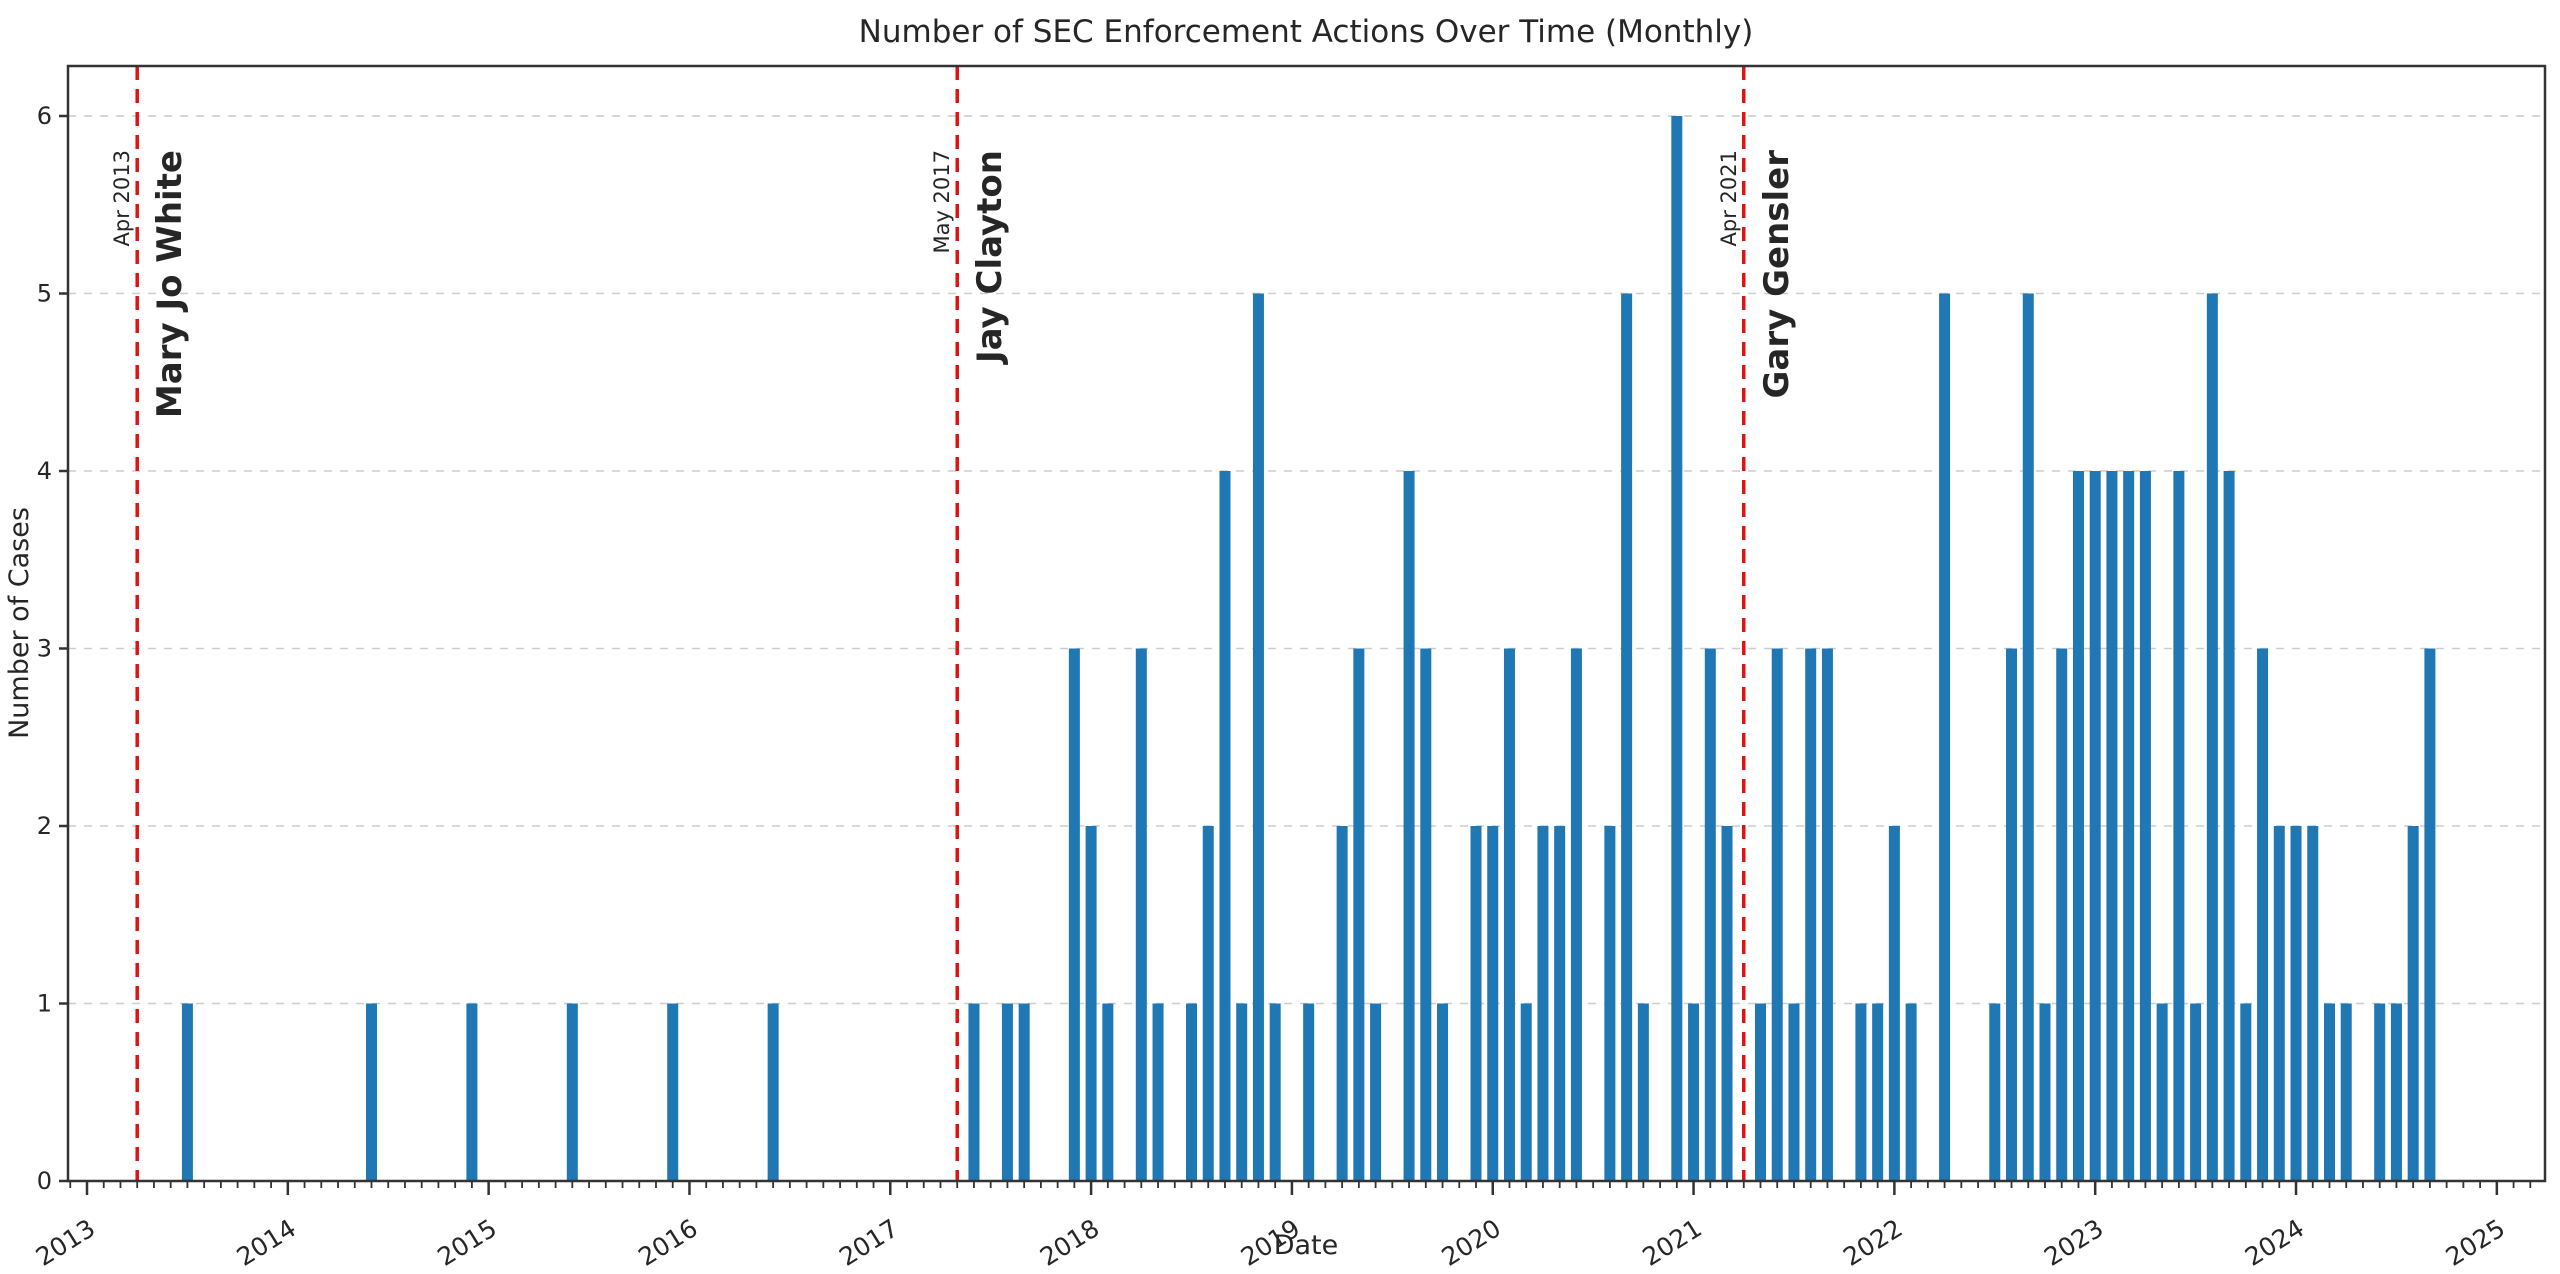 The image size is (2560, 1274). What do you see at coordinates (2475, 1242) in the screenshot?
I see `x-tick-label: 2025` at bounding box center [2475, 1242].